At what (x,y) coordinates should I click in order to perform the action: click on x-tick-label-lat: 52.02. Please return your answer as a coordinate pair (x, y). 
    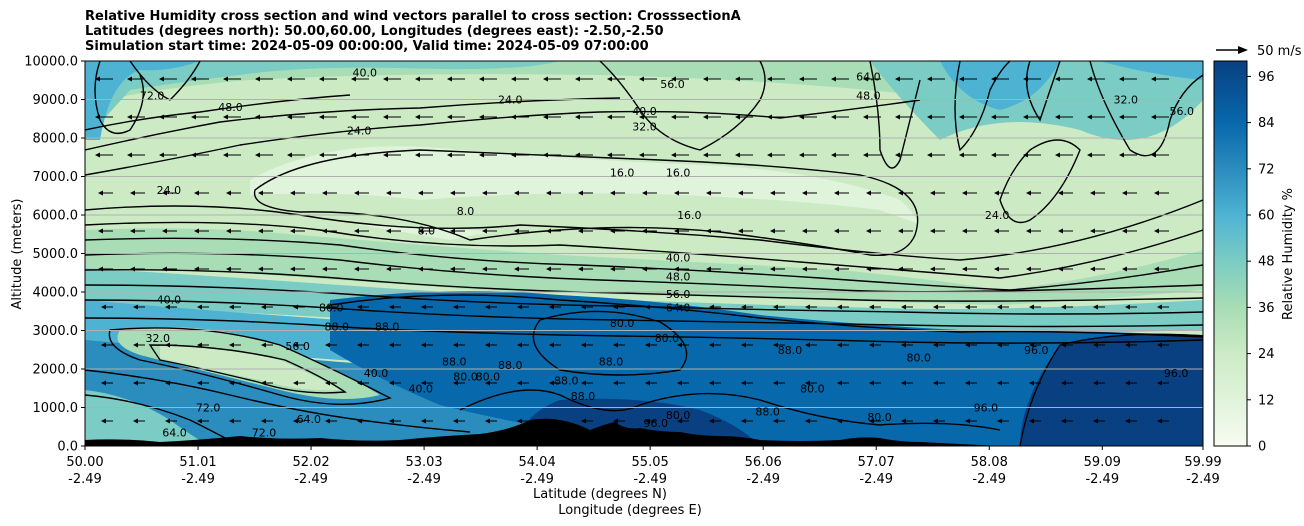
    Looking at the image, I should click on (310, 462).